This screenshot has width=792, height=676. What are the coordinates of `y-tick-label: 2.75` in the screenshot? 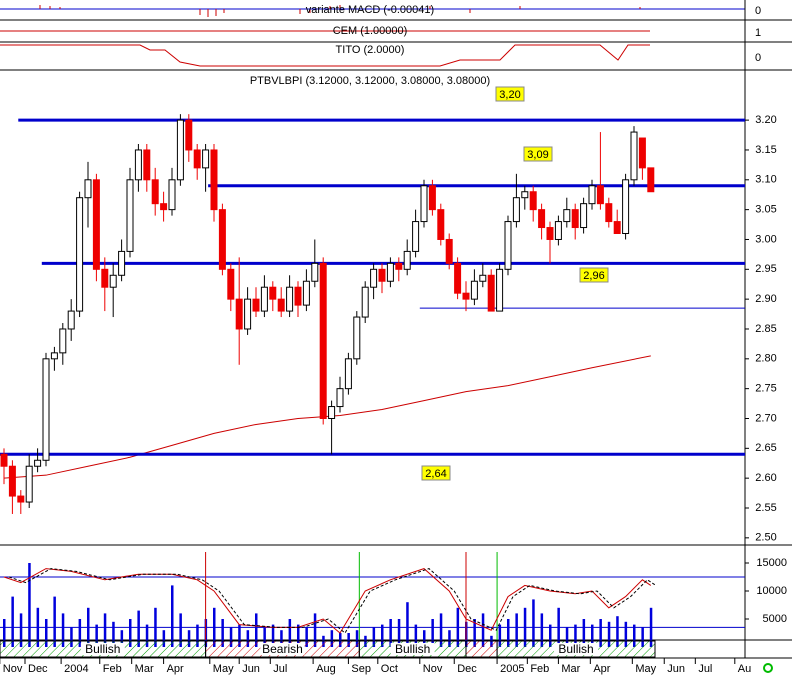 It's located at (765, 389).